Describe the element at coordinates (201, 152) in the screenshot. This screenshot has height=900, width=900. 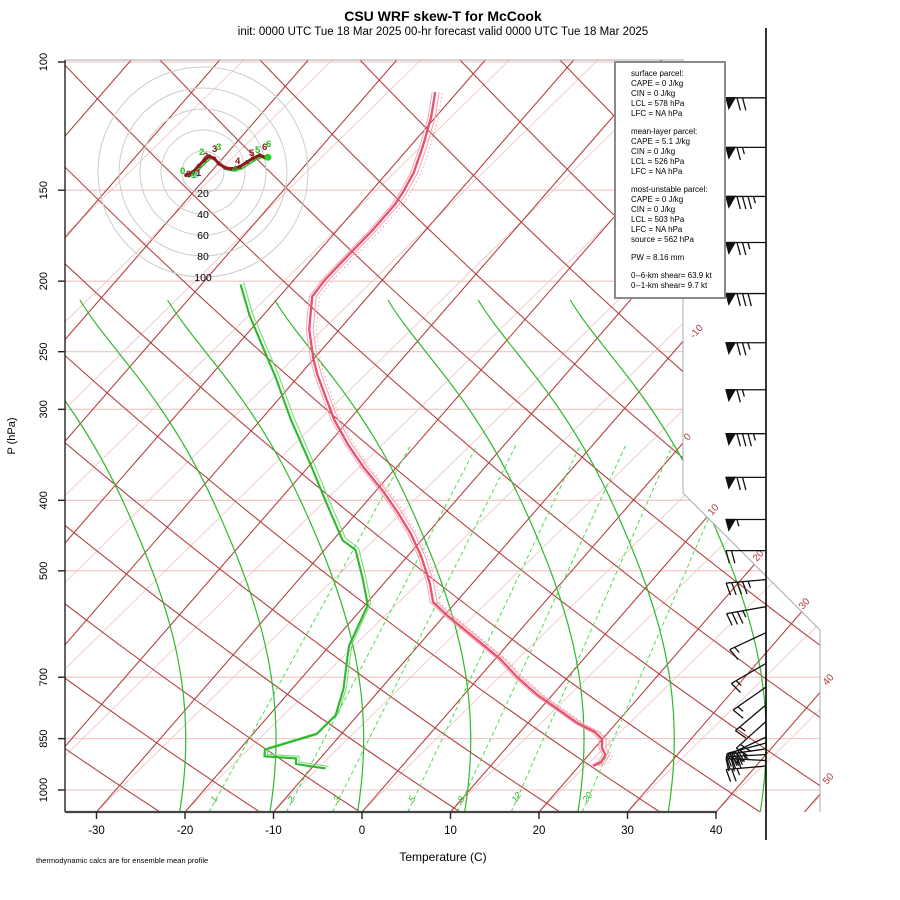
I see `hodo-km-label-green: 2` at that location.